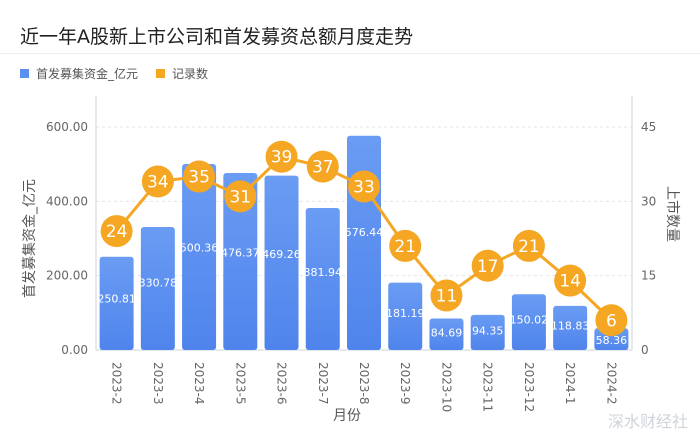 Image resolution: width=700 pixels, height=438 pixels. Describe the element at coordinates (570, 383) in the screenshot. I see `x-tick-label: 2024-1` at that location.